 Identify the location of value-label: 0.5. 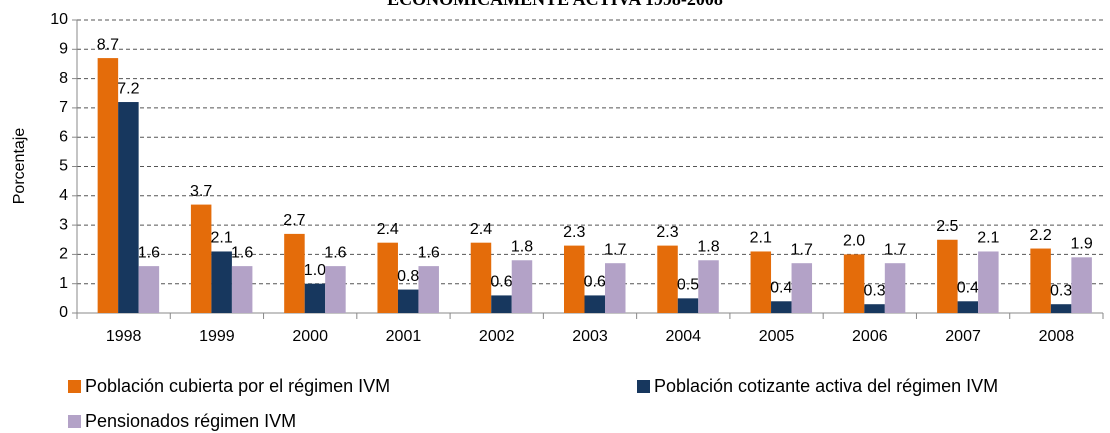
(688, 285).